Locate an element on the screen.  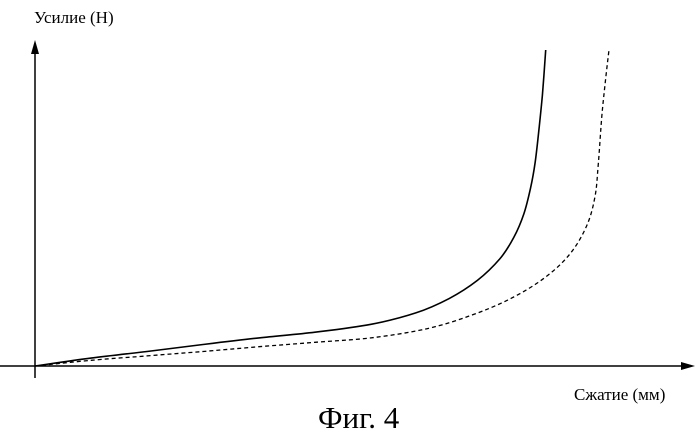
x-axis-label: Сжатие (мм) is located at coordinates (619, 394).